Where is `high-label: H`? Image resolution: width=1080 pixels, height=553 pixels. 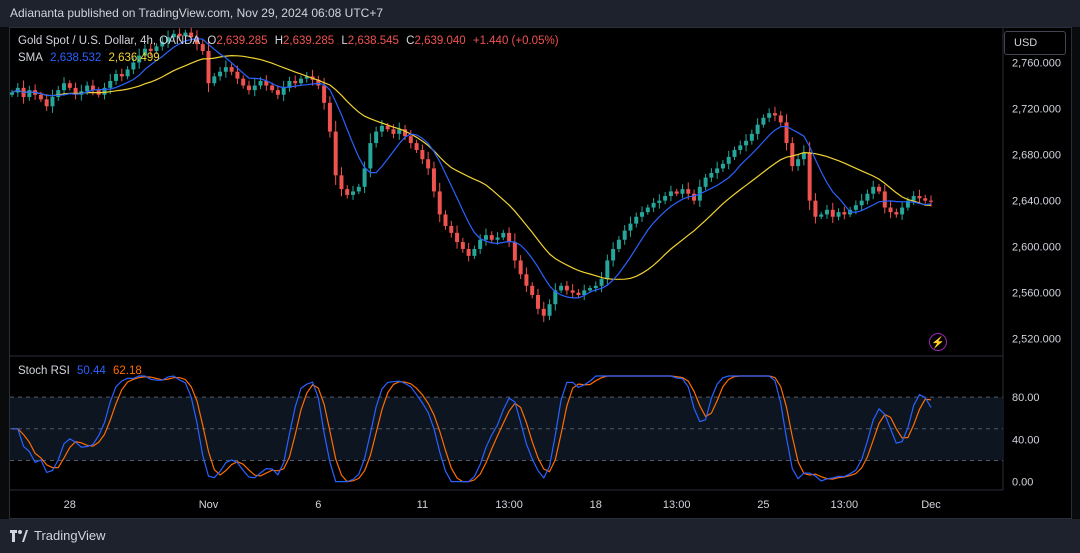
high-label: H is located at coordinates (279, 41).